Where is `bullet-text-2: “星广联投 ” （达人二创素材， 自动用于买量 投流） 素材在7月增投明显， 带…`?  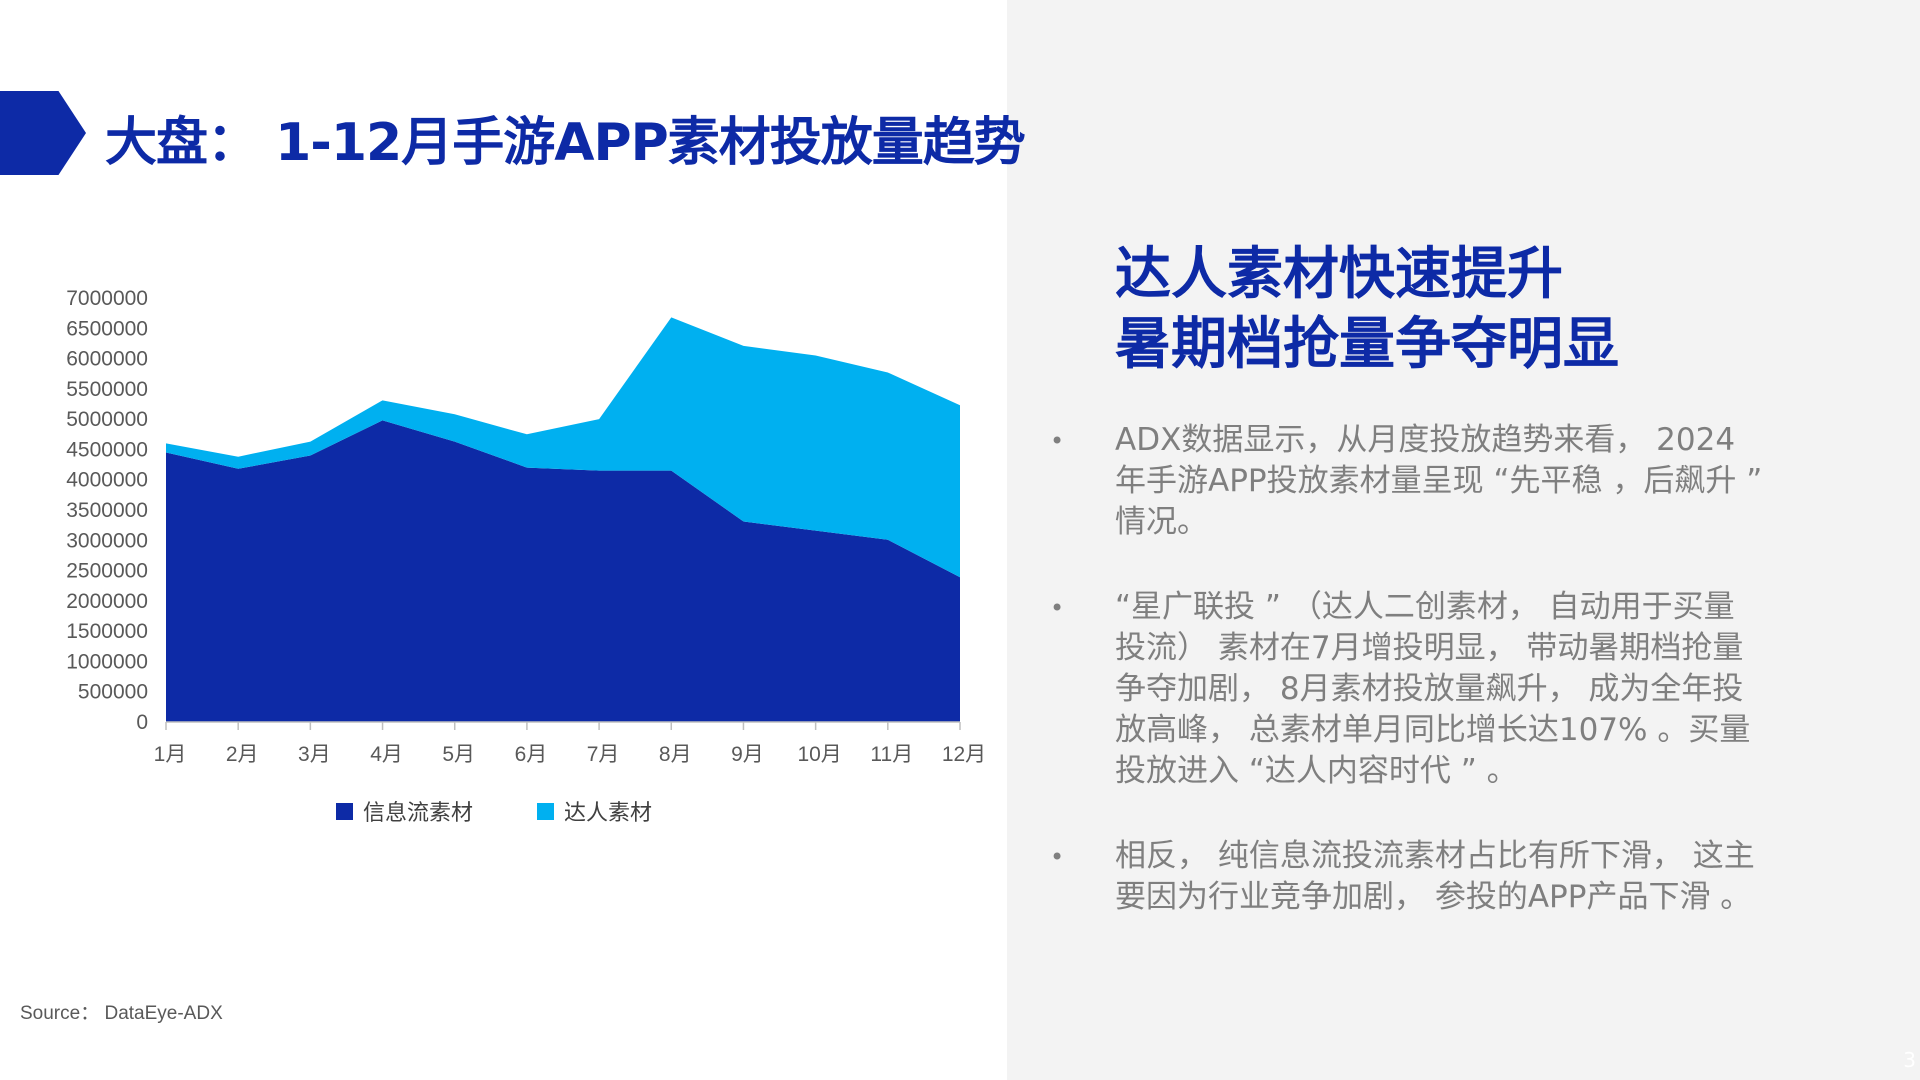
bullet-text-2: “星广联投 ” （达人二创素材， 自动用于买量 投流） 素材在7月增投明显， 带… is located at coordinates (1433, 689).